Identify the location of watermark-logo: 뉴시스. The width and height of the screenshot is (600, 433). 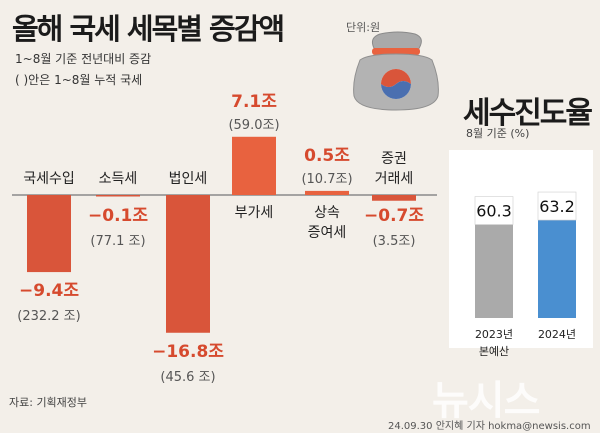
(486, 401).